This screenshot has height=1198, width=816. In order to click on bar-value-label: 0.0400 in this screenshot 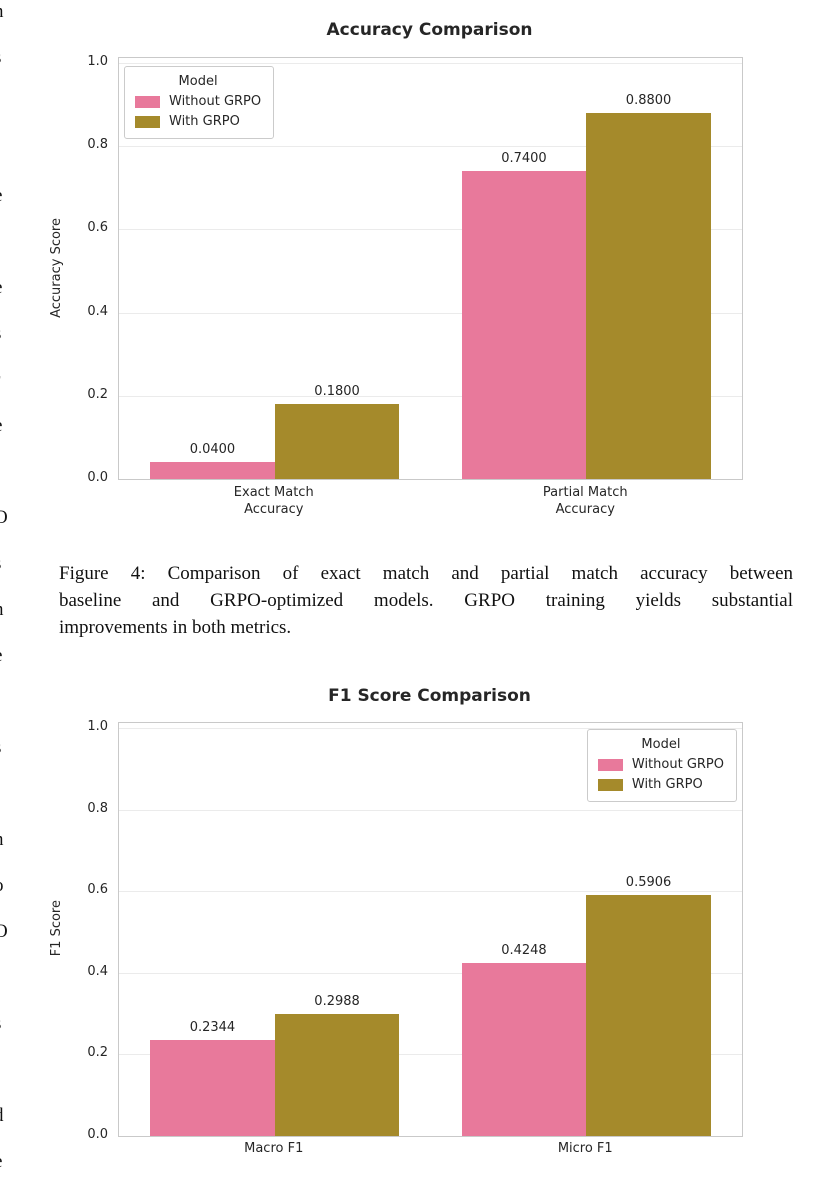, I will do `click(212, 450)`.